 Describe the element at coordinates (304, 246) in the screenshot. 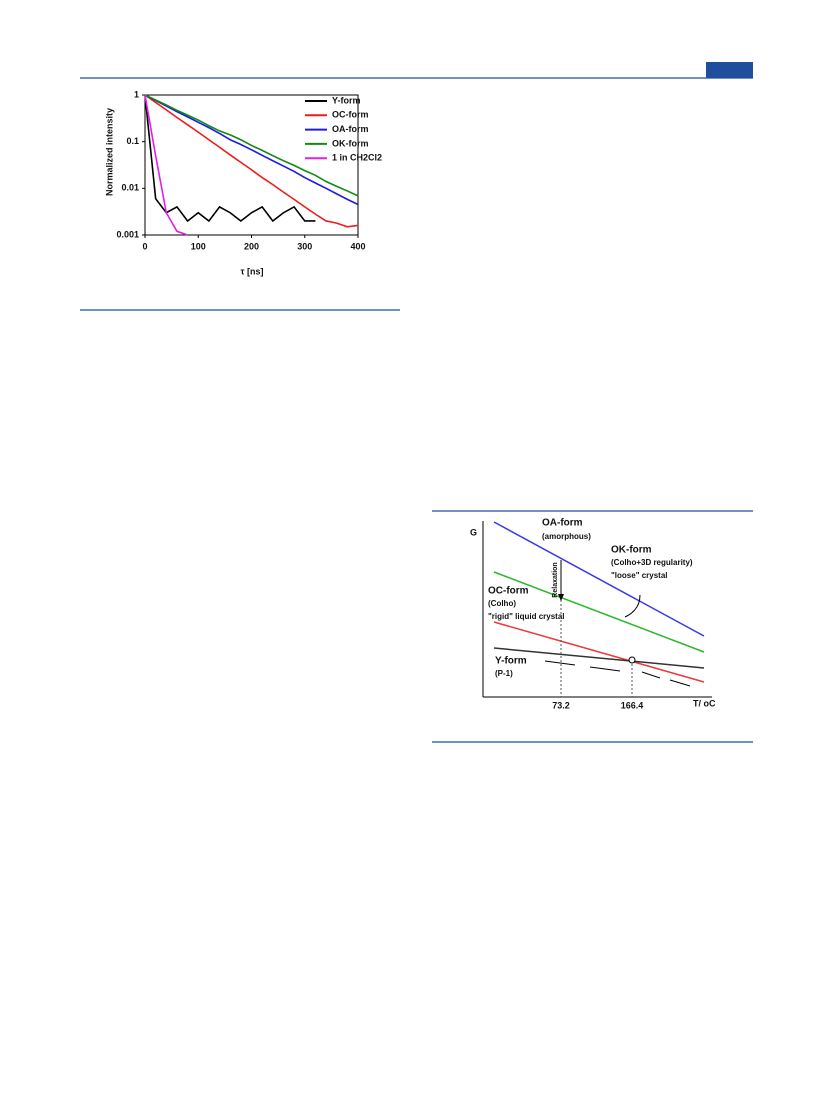

I see `x-tick-label: 300` at that location.